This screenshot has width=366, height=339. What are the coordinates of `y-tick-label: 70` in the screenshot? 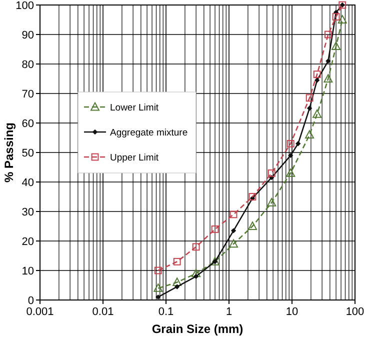 It's located at (28, 94).